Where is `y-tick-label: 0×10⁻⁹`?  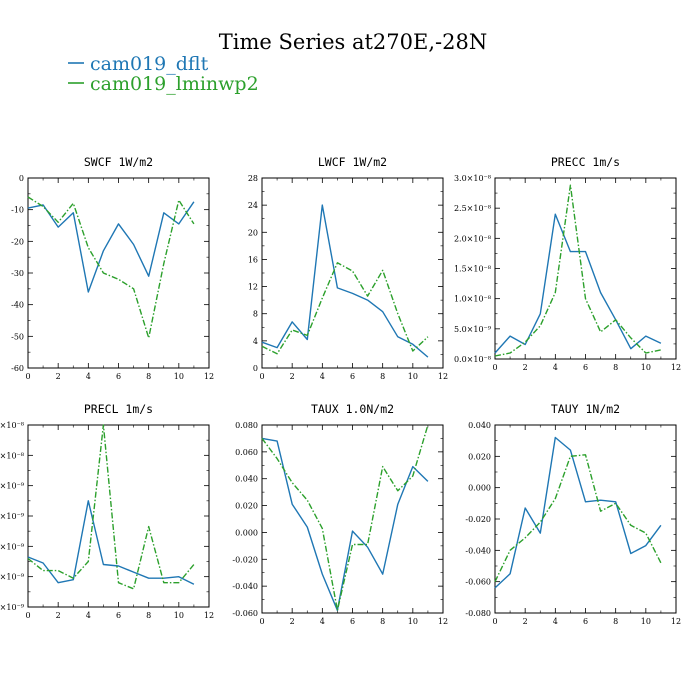
y-tick-label: 0×10⁻⁹ is located at coordinates (12, 607).